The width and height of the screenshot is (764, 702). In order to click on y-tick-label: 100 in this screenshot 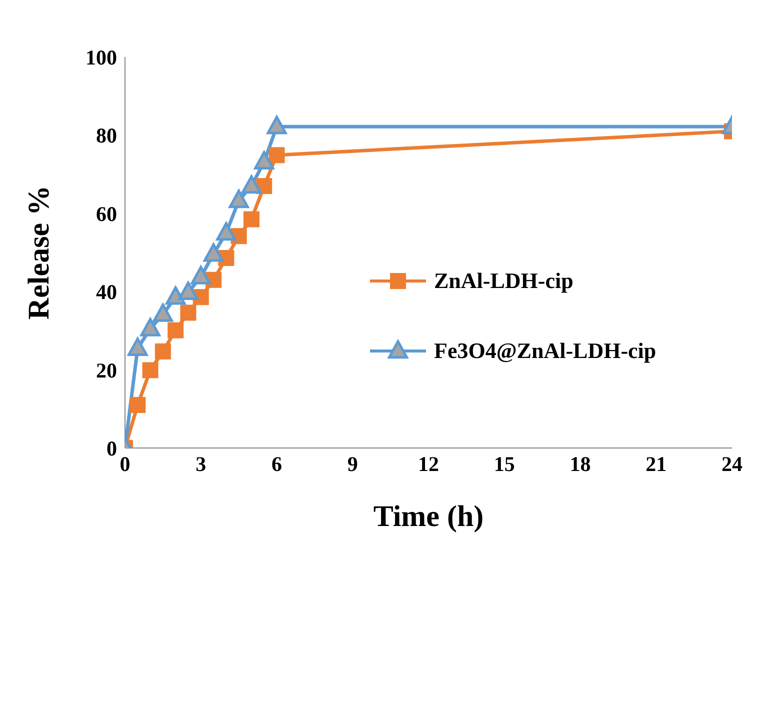, I will do `click(101, 57)`.